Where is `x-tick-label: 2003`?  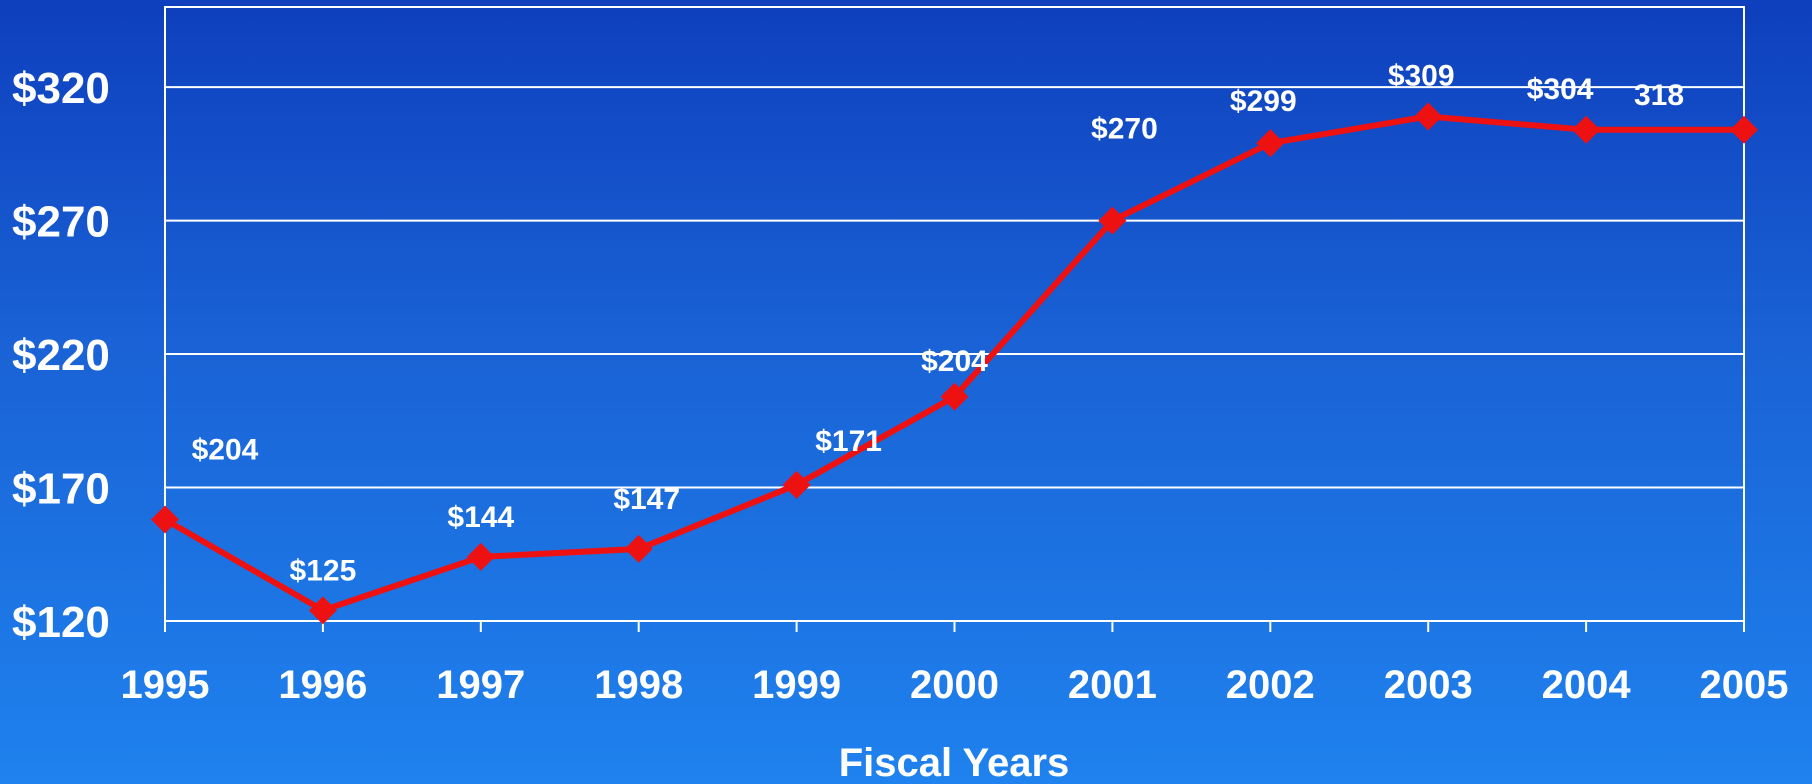
x-tick-label: 2003 is located at coordinates (1428, 685).